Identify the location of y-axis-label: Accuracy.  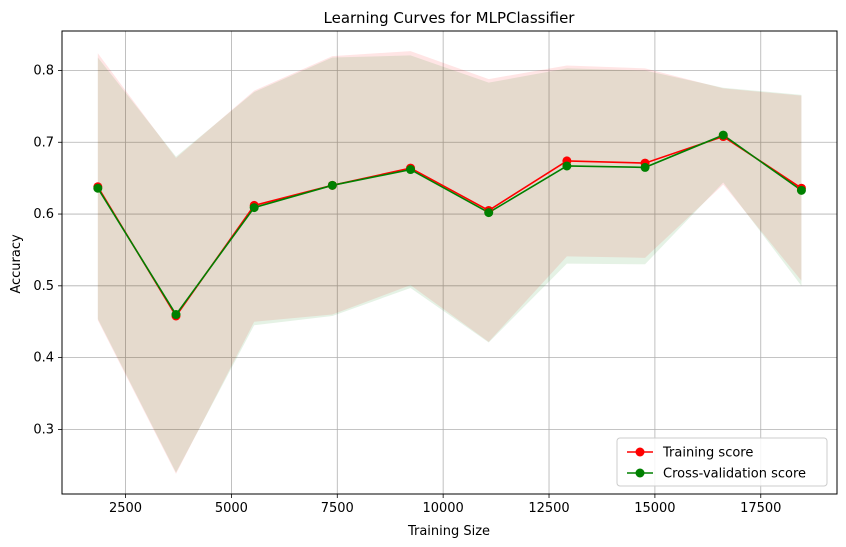
(16, 264).